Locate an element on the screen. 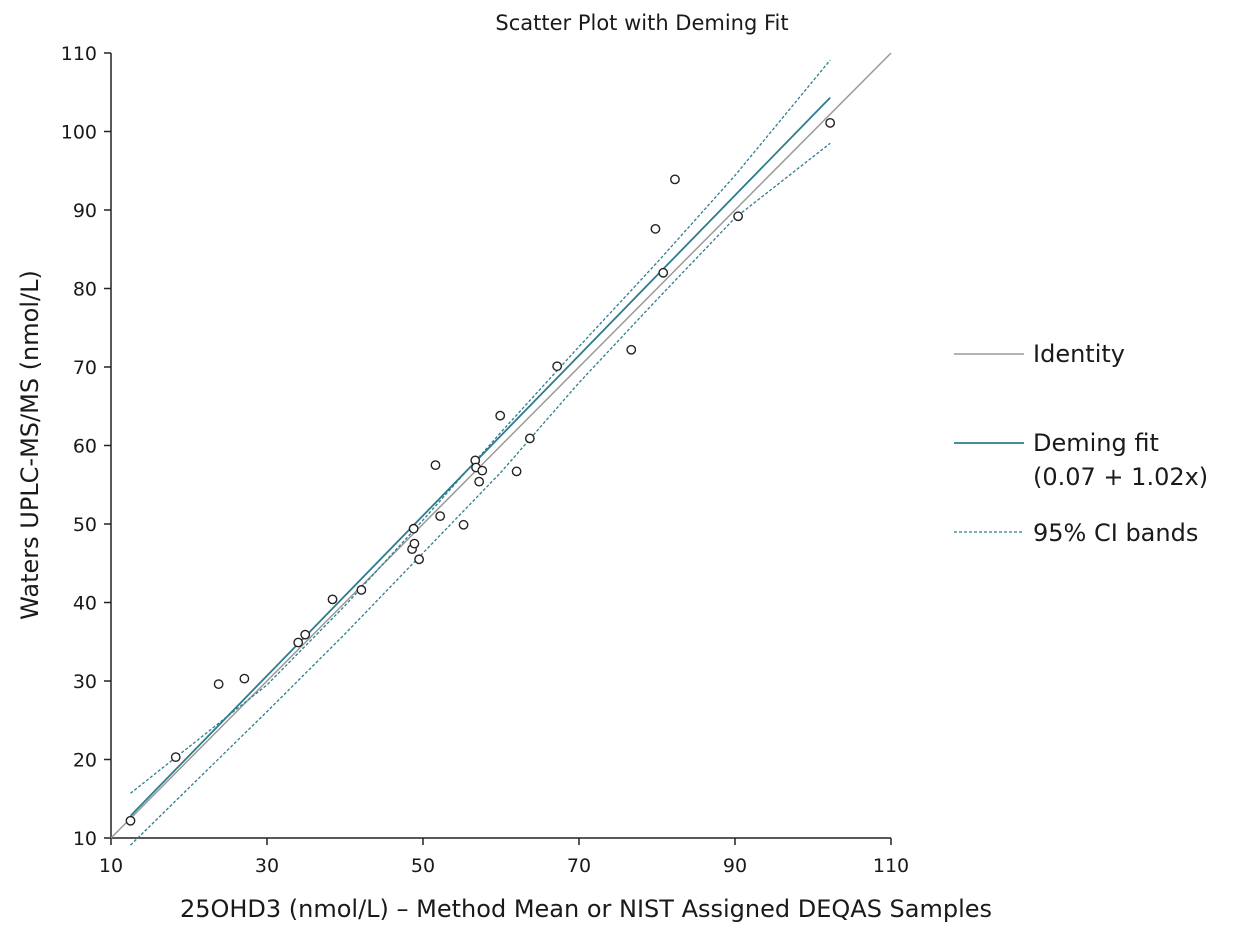  y-tick-label: 10 is located at coordinates (85, 839).